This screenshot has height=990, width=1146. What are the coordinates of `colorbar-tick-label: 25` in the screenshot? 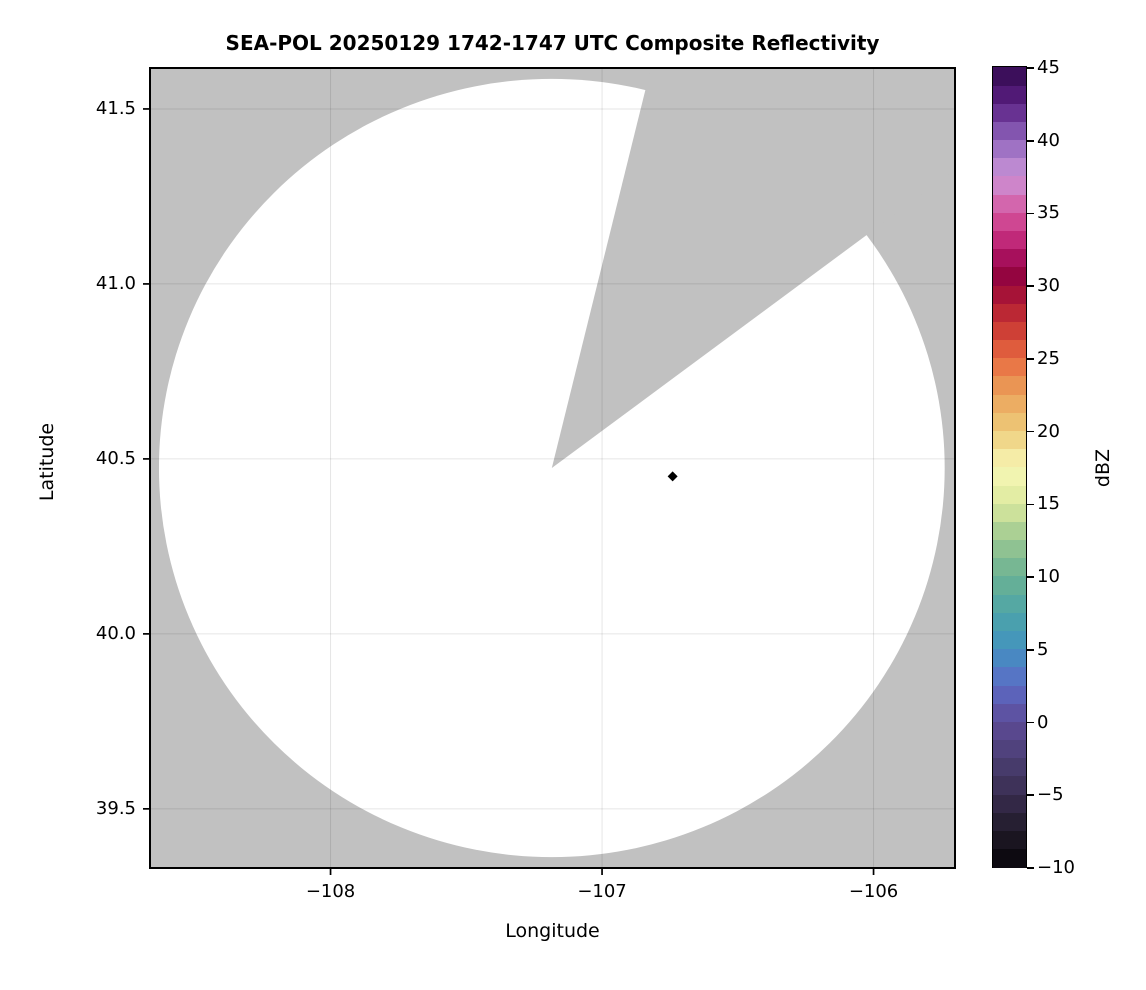 It's located at (1048, 358).